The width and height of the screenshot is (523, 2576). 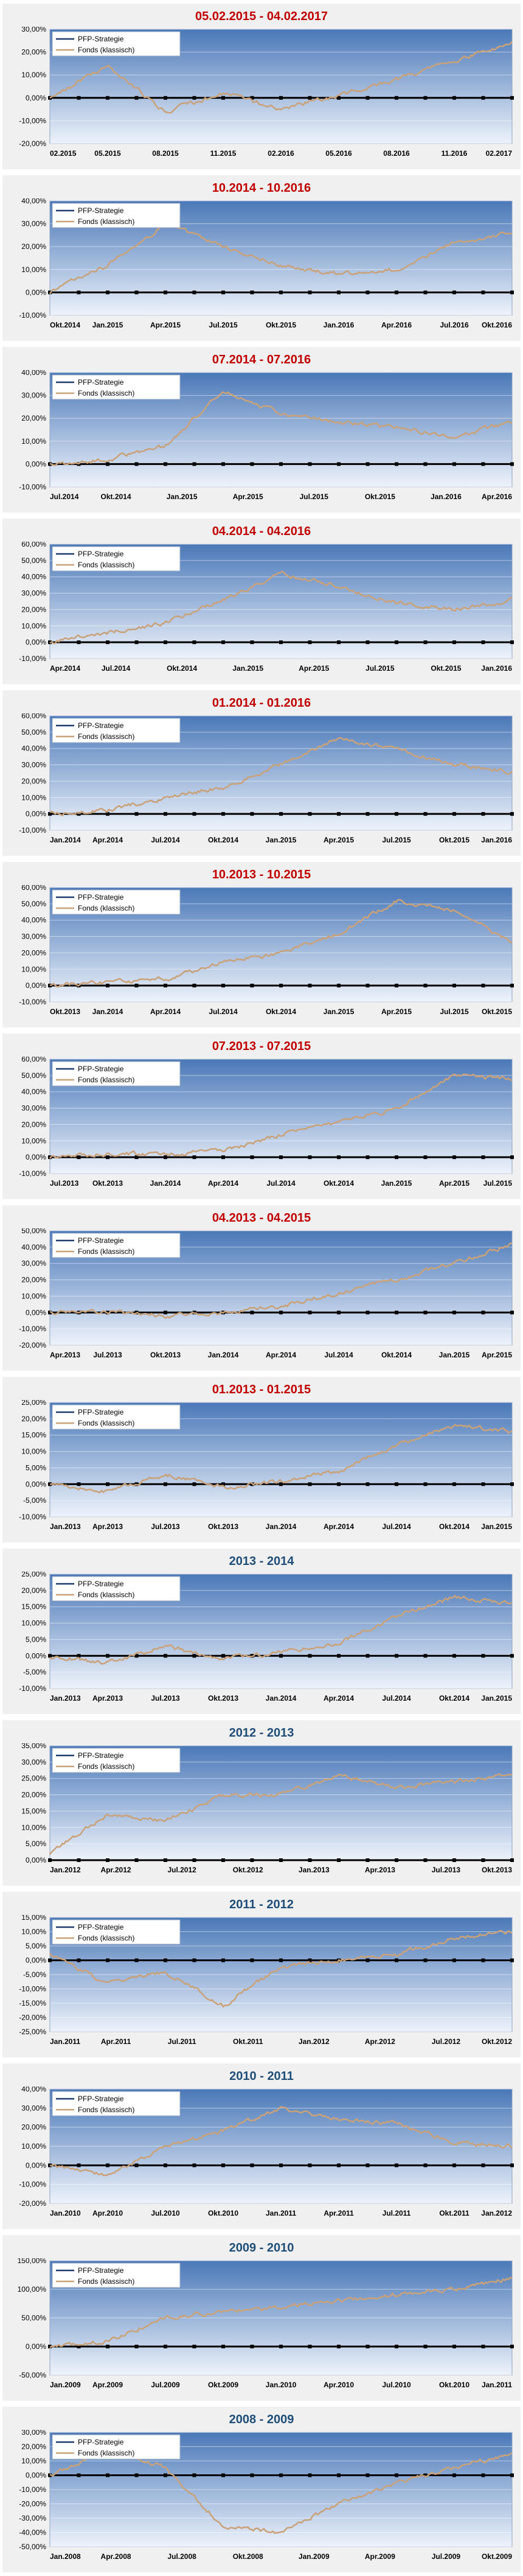 I want to click on x-tick-label: Apr.2009, so click(x=108, y=2385).